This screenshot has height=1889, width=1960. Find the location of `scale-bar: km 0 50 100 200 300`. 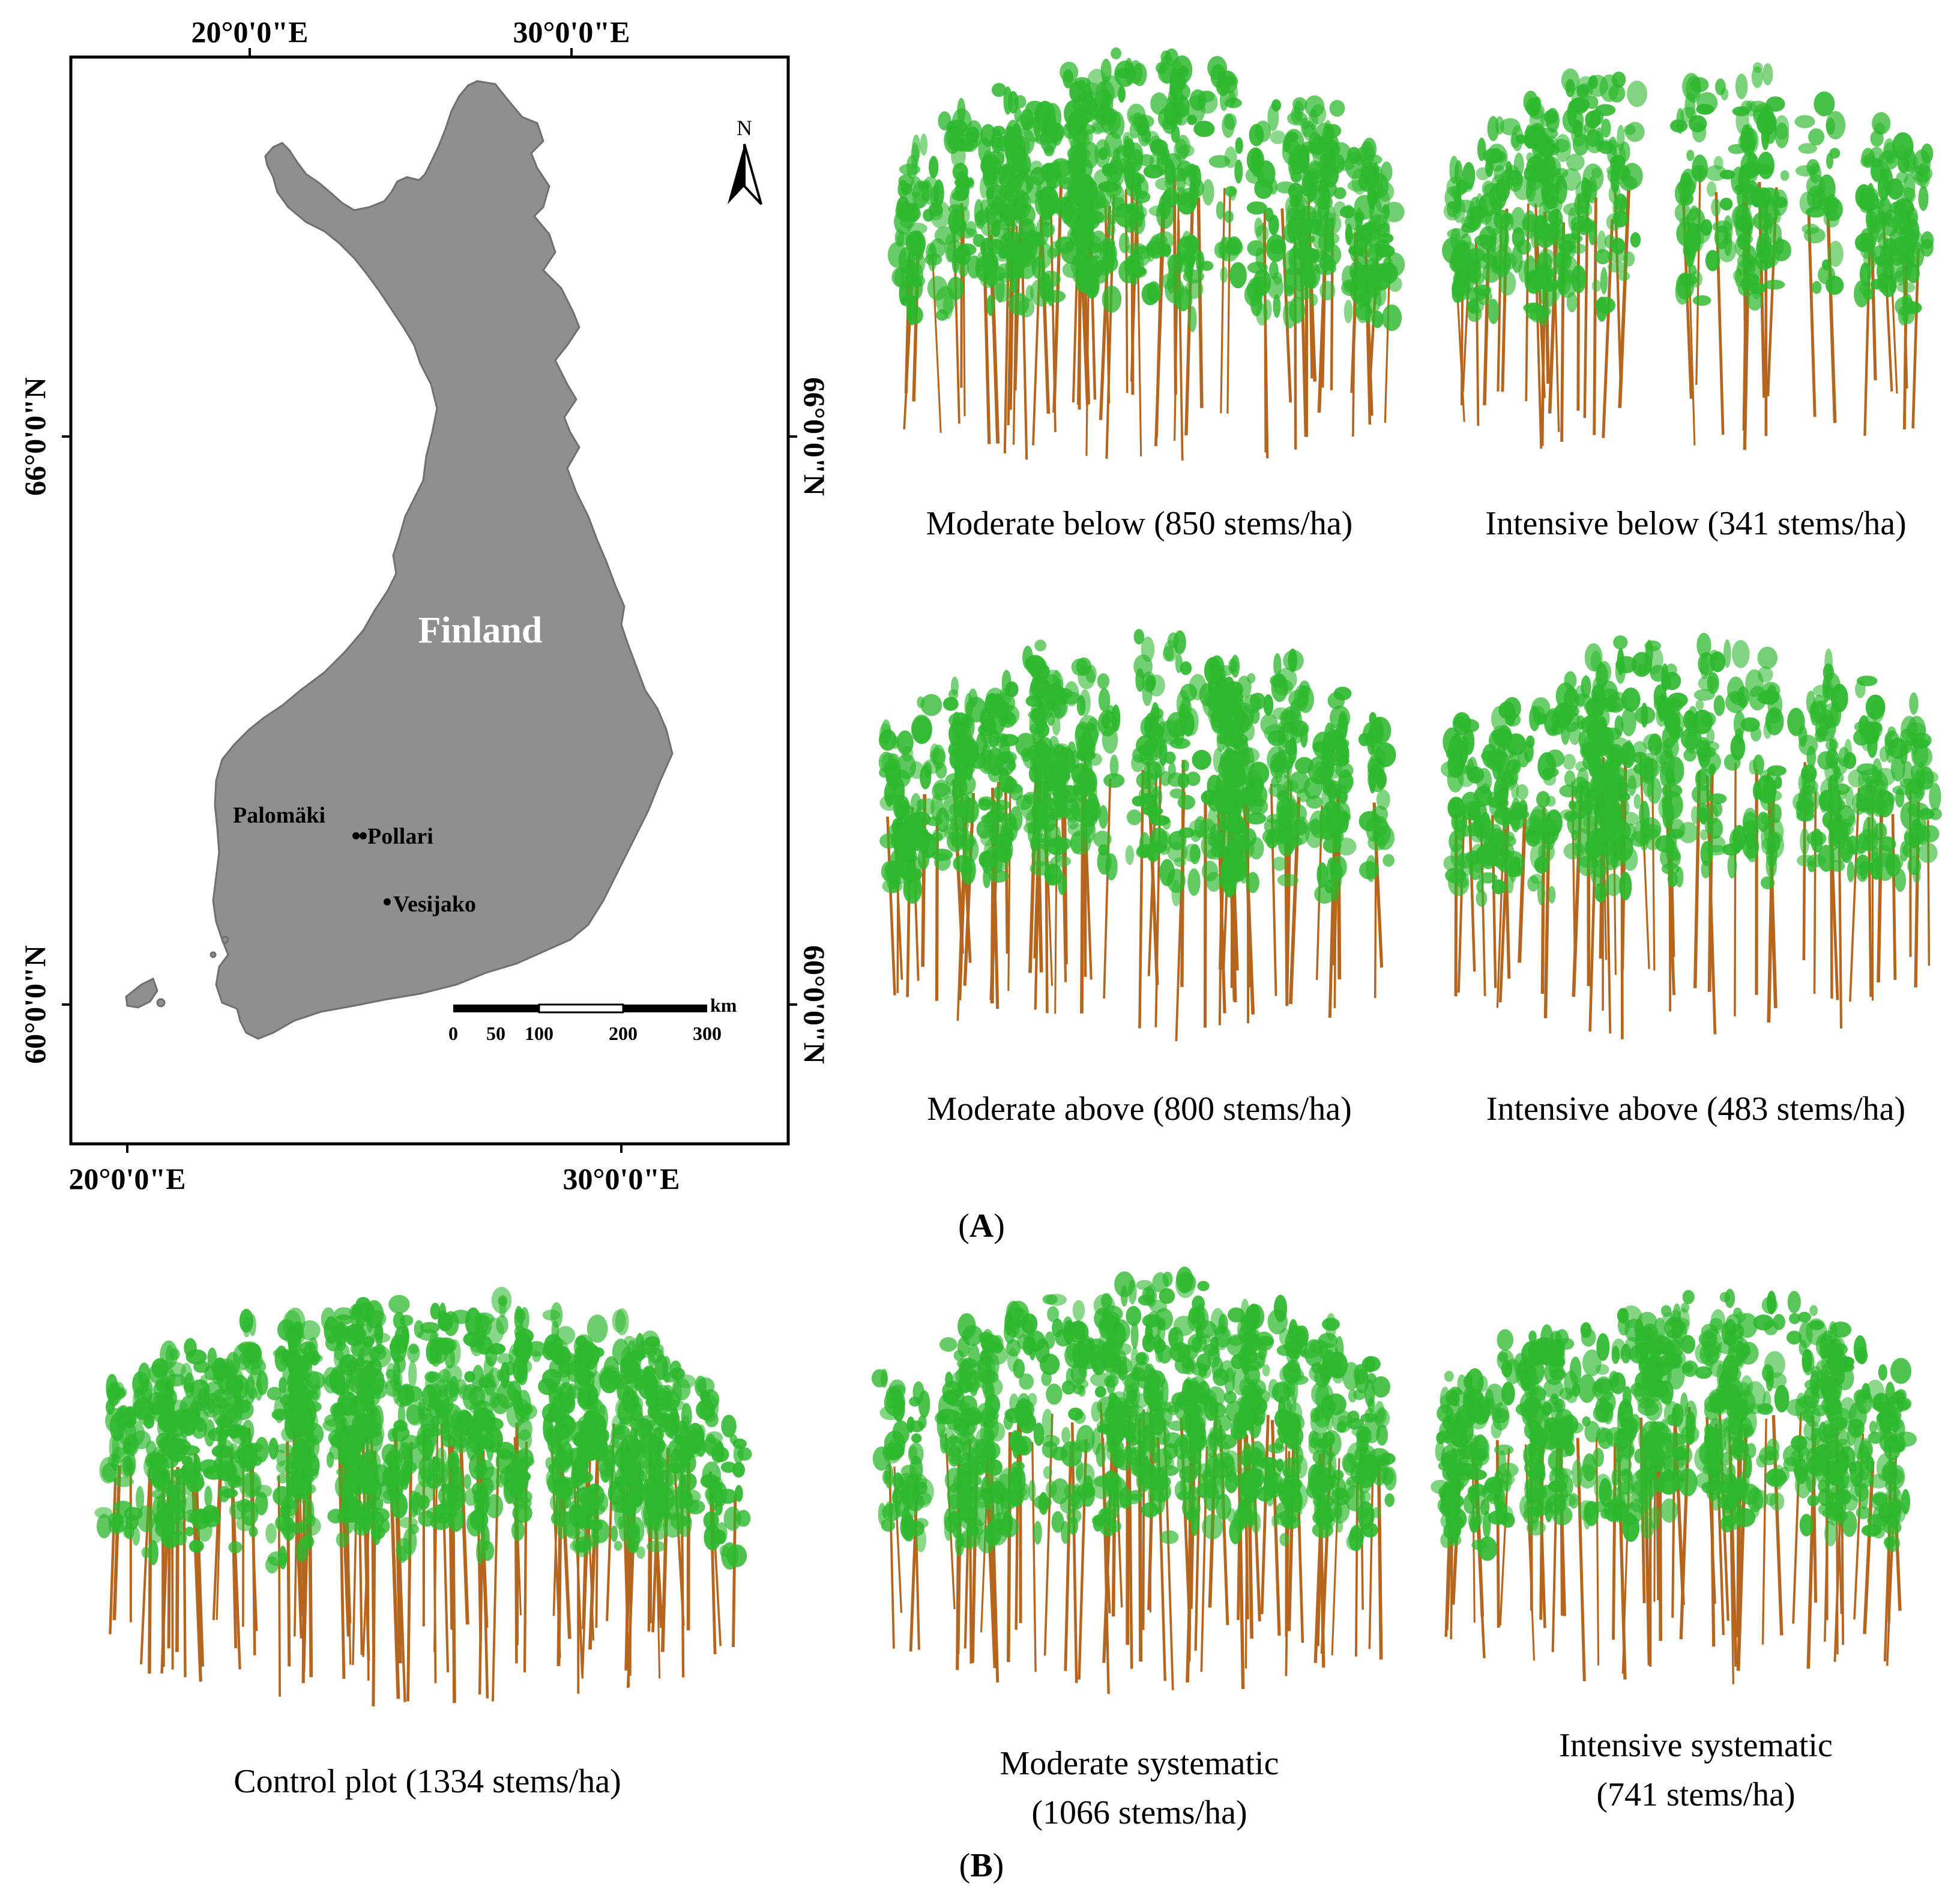

scale-bar: km 0 50 100 200 300 is located at coordinates (592, 1019).